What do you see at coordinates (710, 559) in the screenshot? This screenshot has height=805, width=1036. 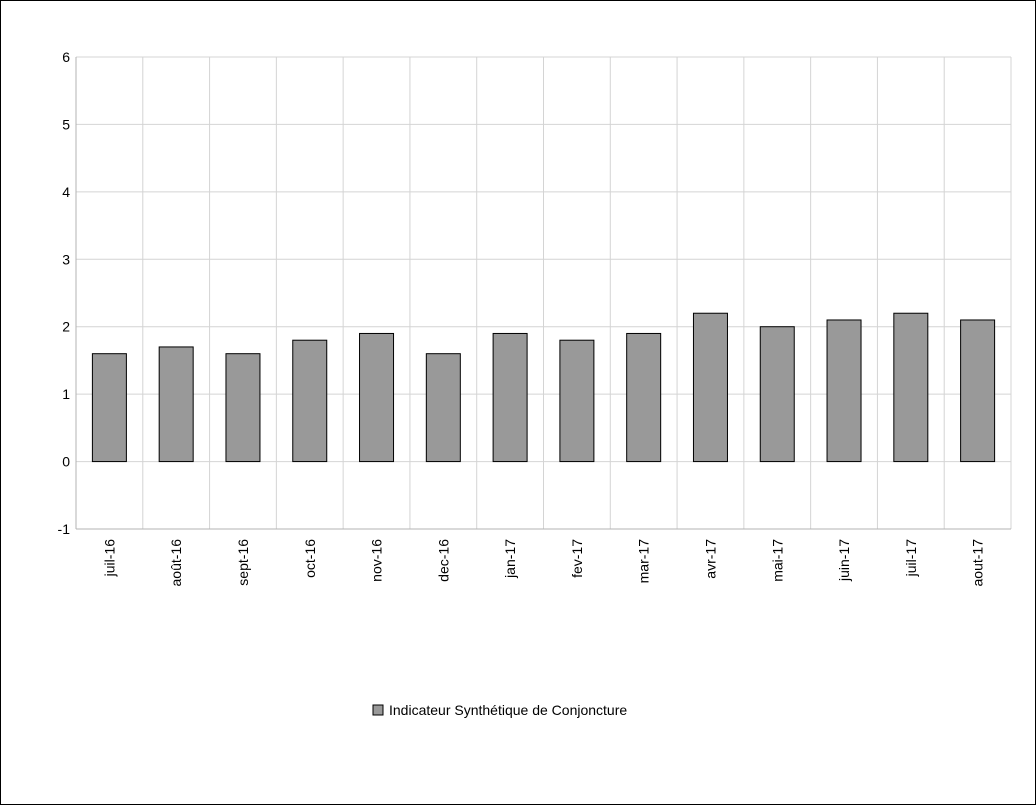 I see `x-tick-label: avr-17` at bounding box center [710, 559].